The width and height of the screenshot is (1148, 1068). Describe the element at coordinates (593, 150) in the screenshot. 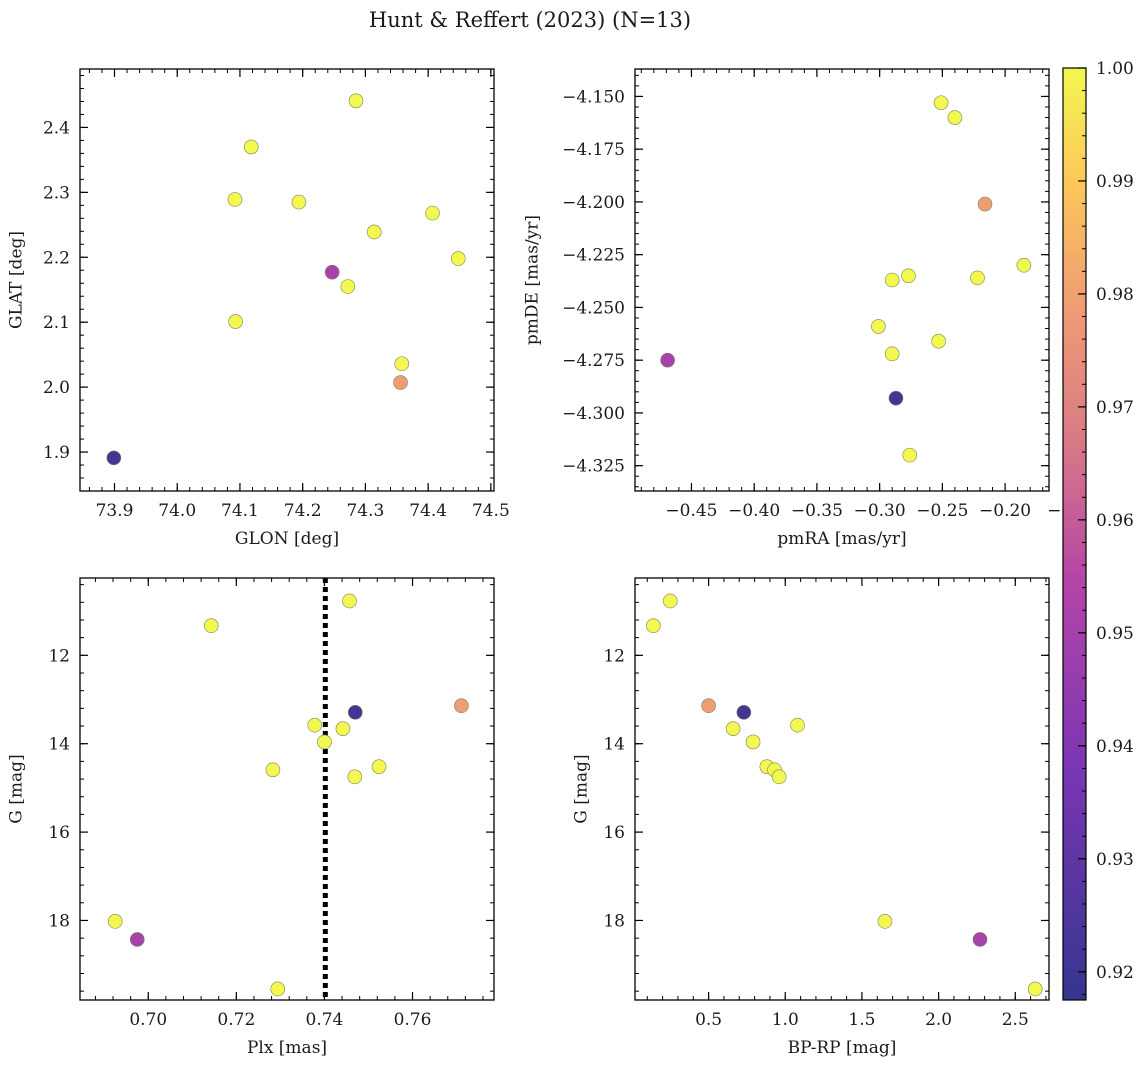

I see `y-tick-label: −4.175` at that location.